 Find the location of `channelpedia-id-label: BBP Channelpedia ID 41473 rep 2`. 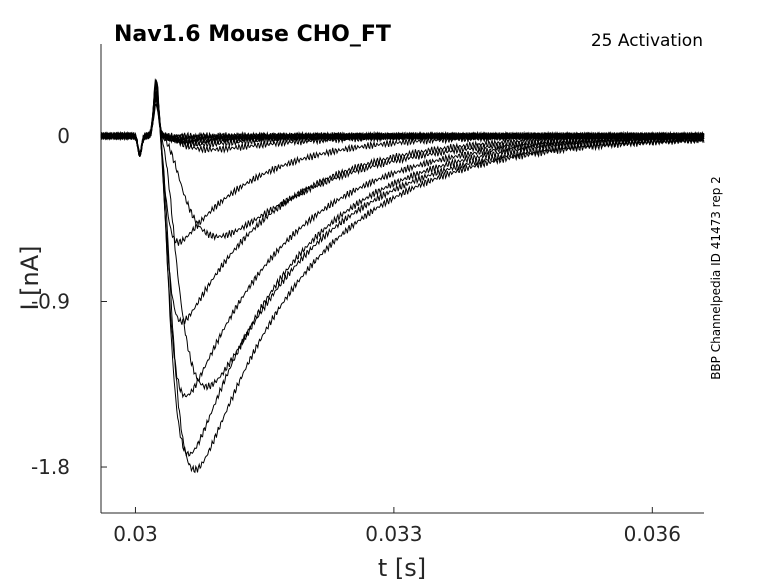

channelpedia-id-label: BBP Channelpedia ID 41473 rep 2 is located at coordinates (716, 278).